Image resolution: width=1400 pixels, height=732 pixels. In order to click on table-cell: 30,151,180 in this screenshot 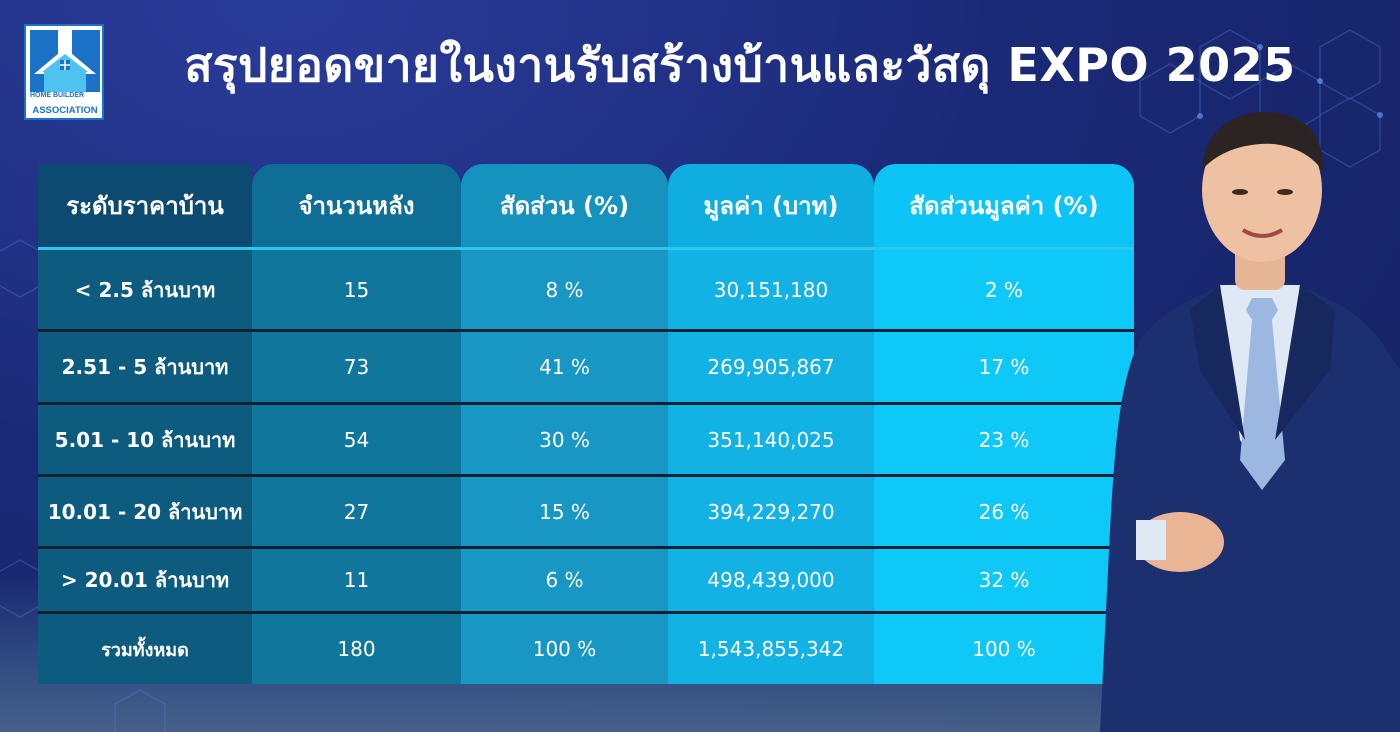, I will do `click(771, 291)`.